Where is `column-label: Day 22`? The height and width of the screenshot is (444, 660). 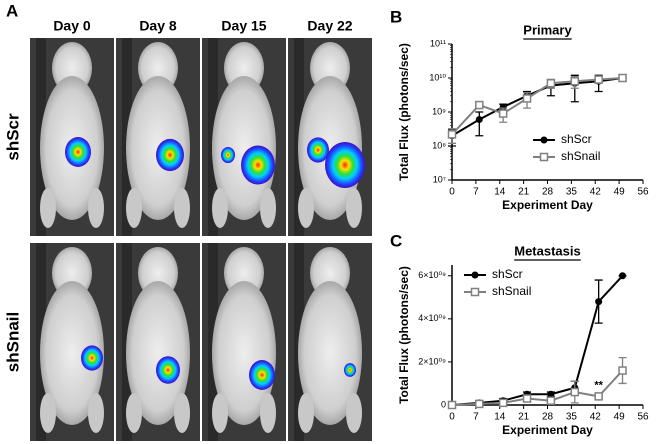
column-label: Day 22 is located at coordinates (329, 26).